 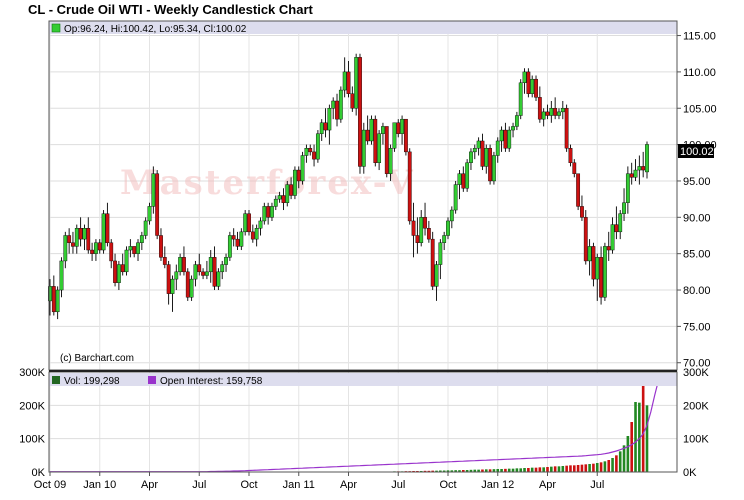 I want to click on ohlc-label: Op:96.24, Hi:100.42, Lo:95.34, Cl:100.02, so click(x=155, y=29).